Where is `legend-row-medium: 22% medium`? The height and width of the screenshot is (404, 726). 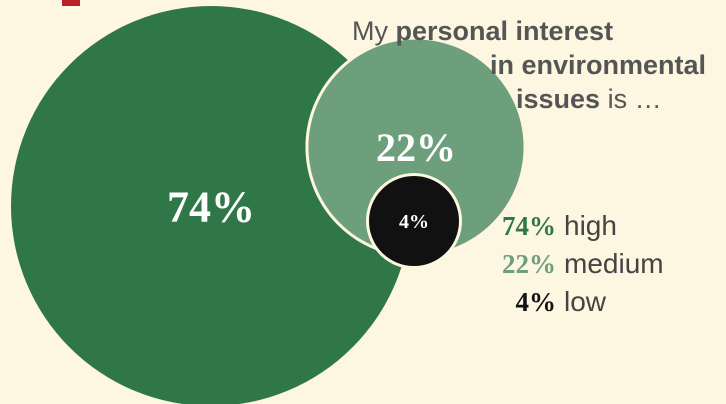 legend-row-medium: 22% medium is located at coordinates (575, 264).